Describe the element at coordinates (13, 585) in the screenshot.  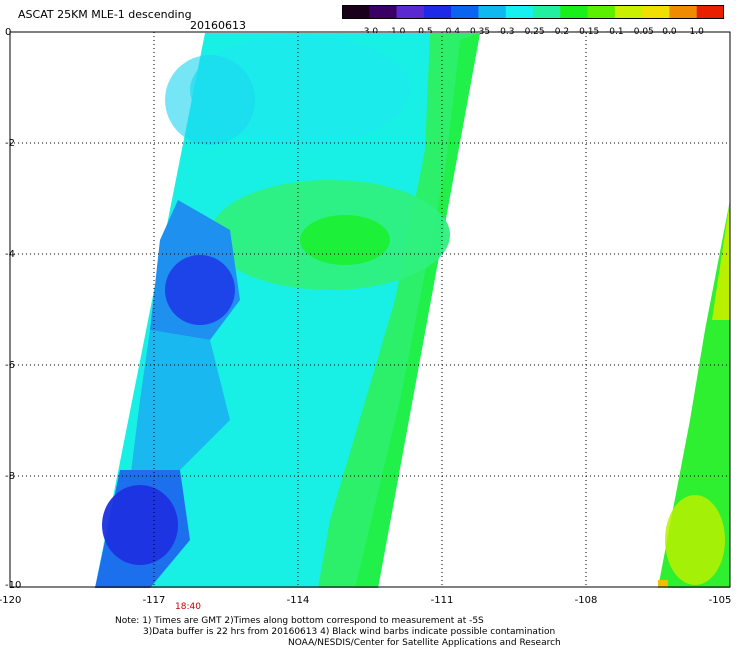
I see `y-tick-label: -10` at that location.